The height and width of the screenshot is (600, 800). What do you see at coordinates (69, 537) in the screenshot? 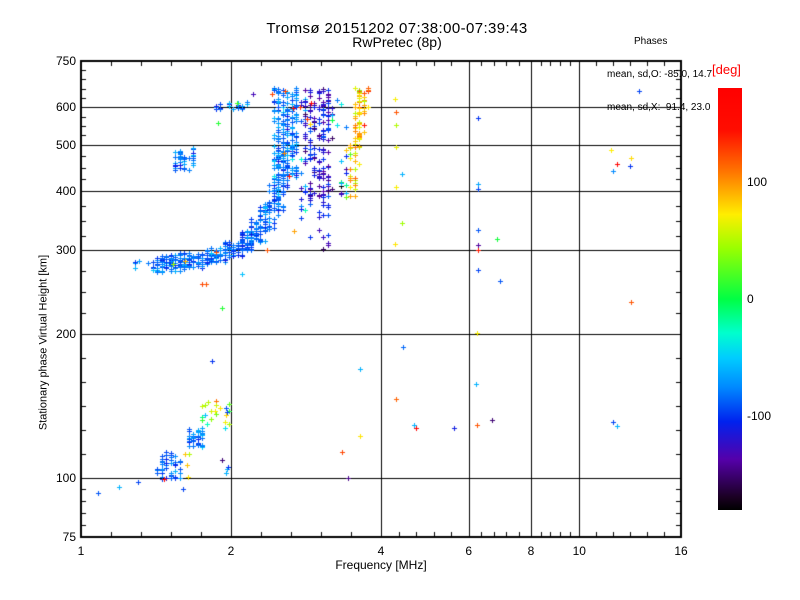
I see `y-tick-label: 75` at bounding box center [69, 537].